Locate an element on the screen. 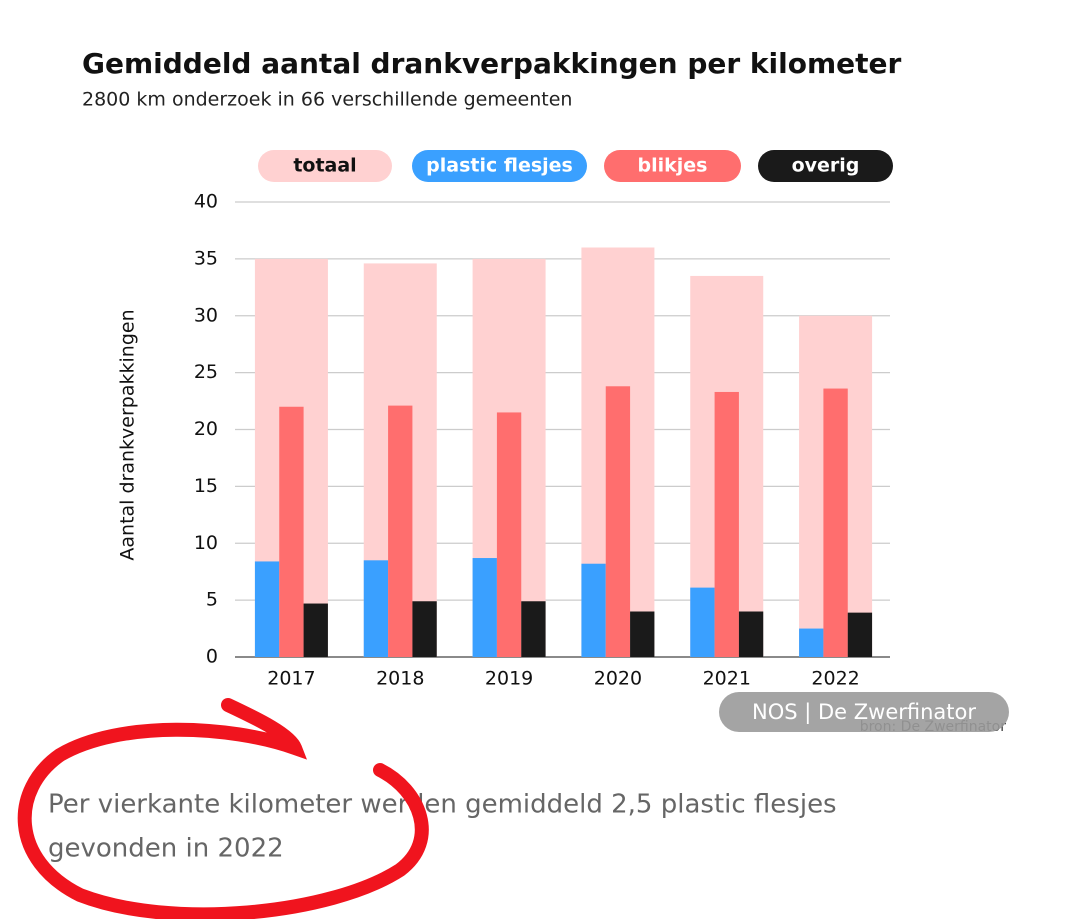  legend-label: totaal is located at coordinates (324, 166).